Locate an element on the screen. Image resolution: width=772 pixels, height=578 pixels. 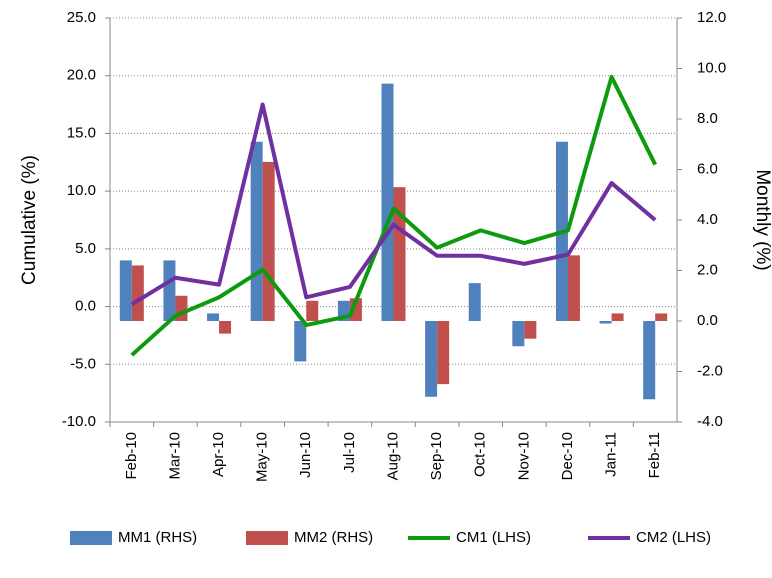
x-tick-label: Feb-11 is located at coordinates (654, 455).